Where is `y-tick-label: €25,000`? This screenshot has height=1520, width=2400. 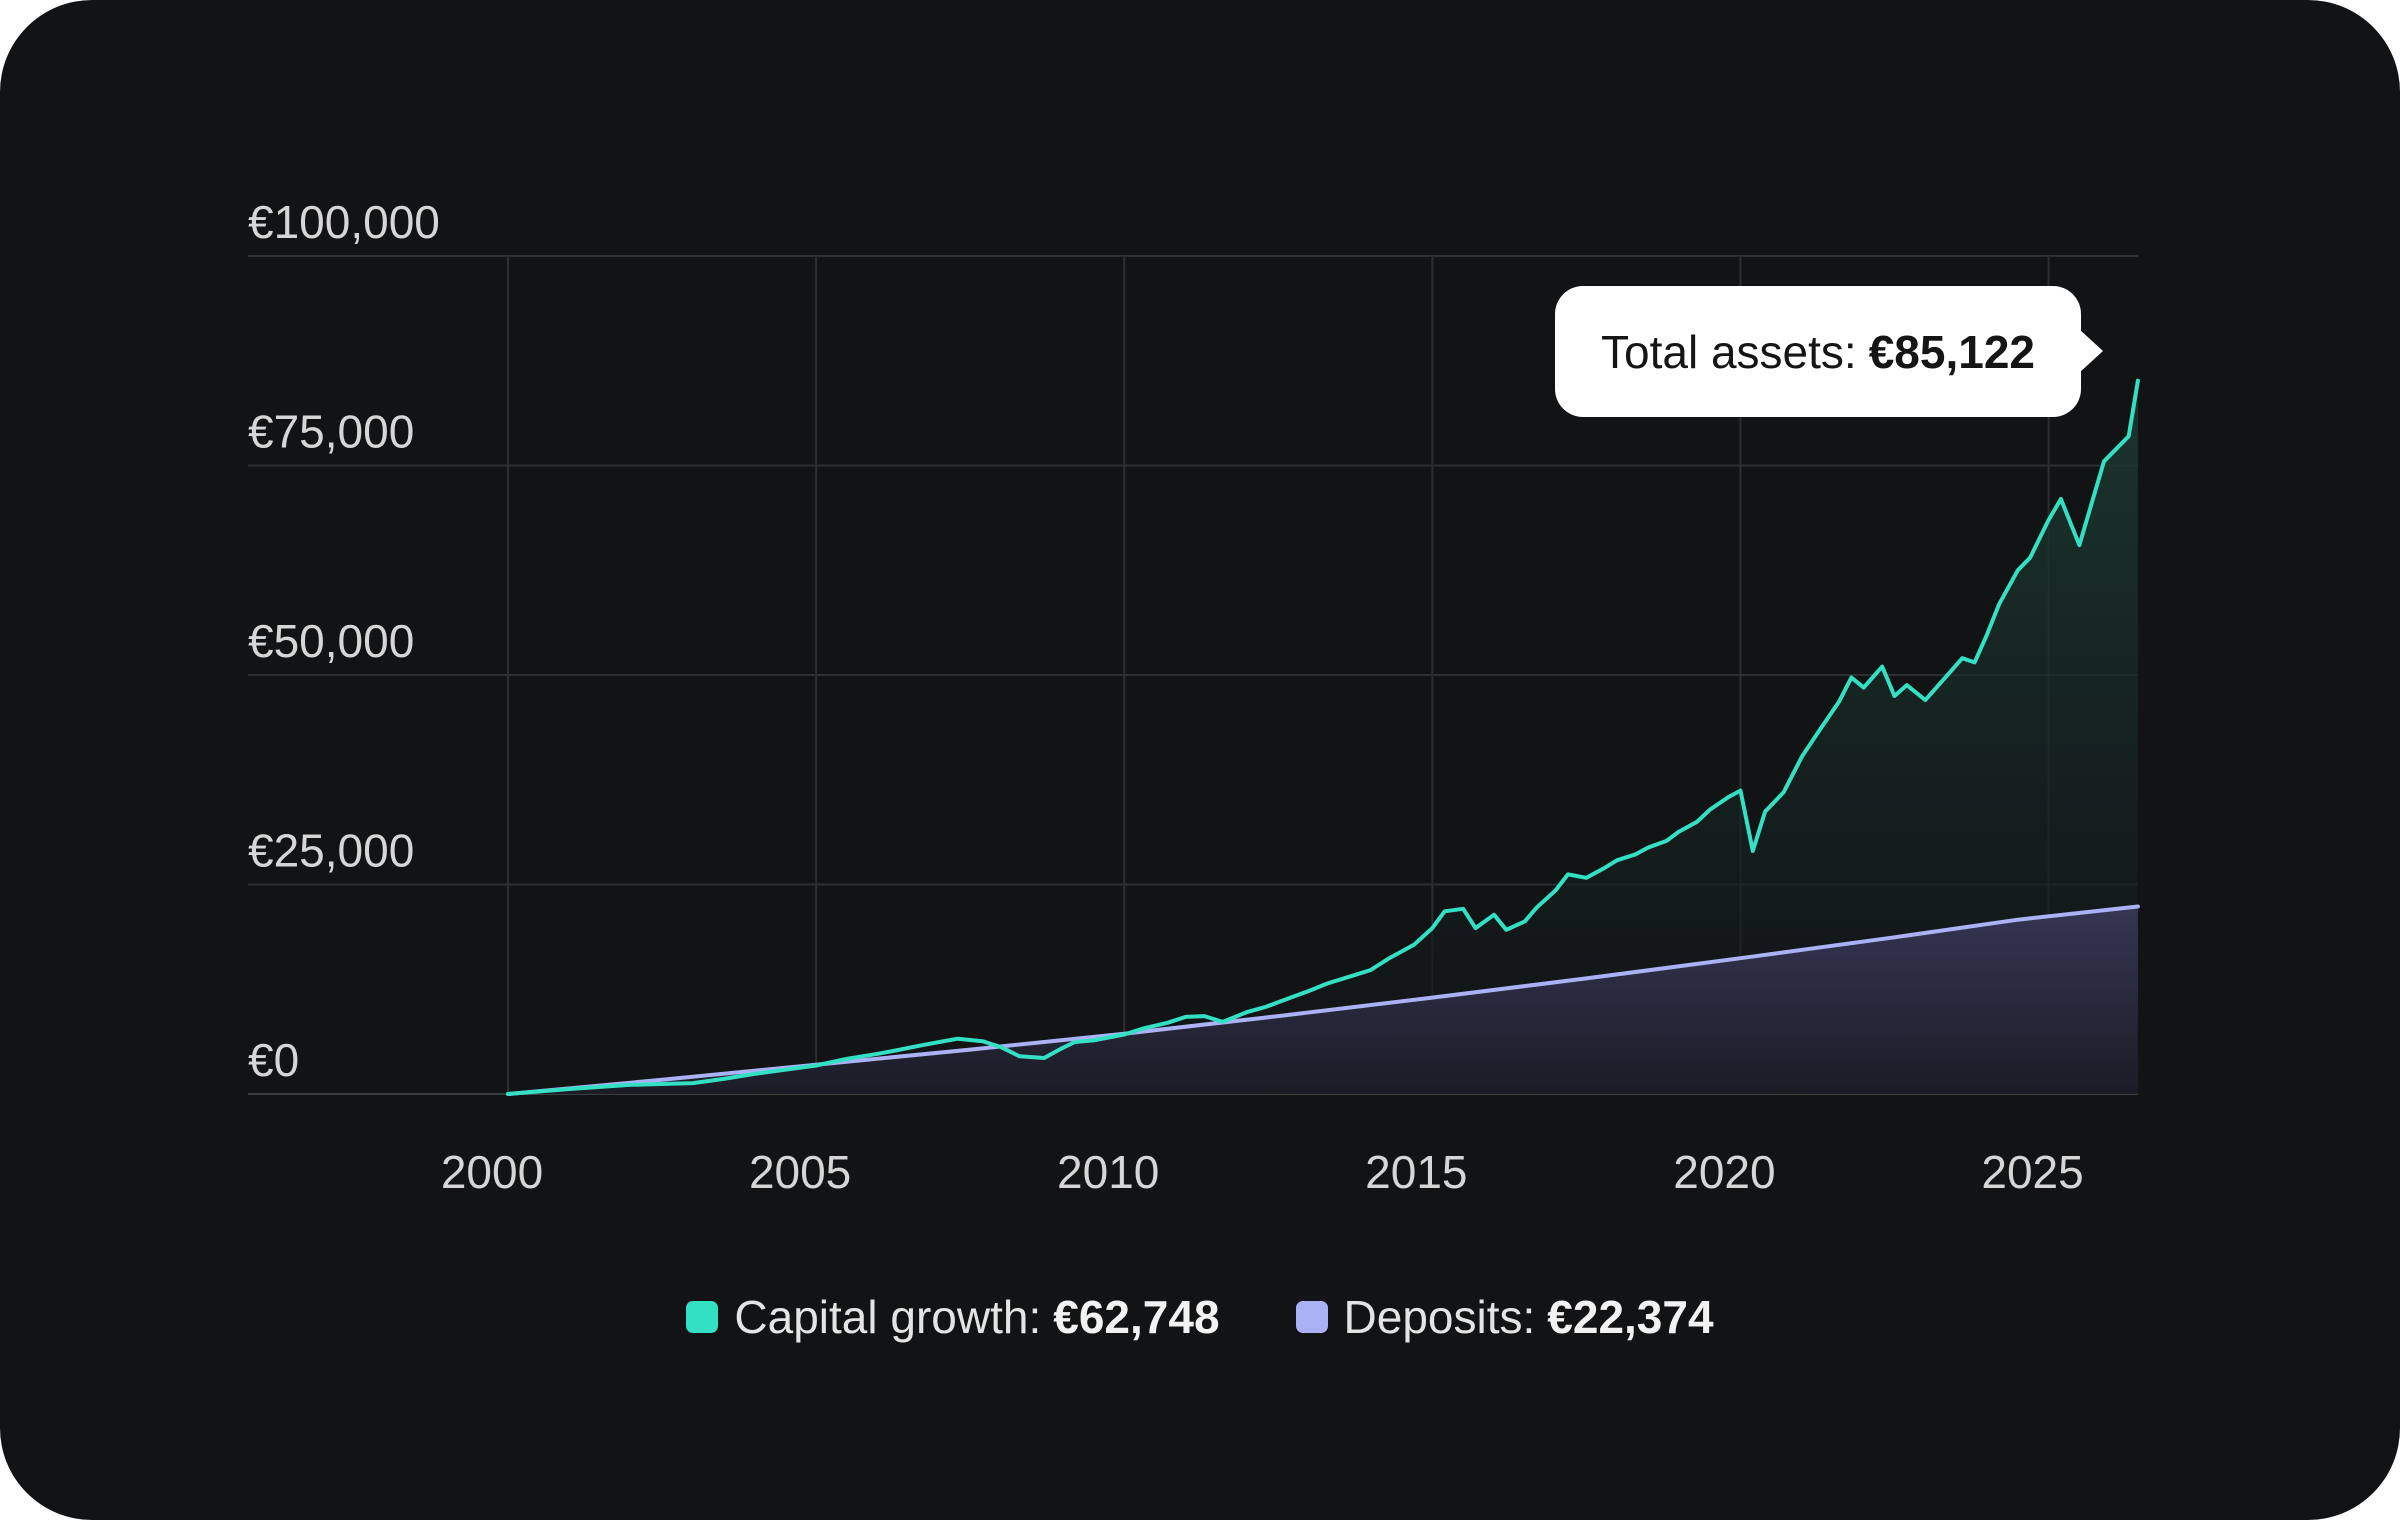
y-tick-label: €25,000 is located at coordinates (331, 851).